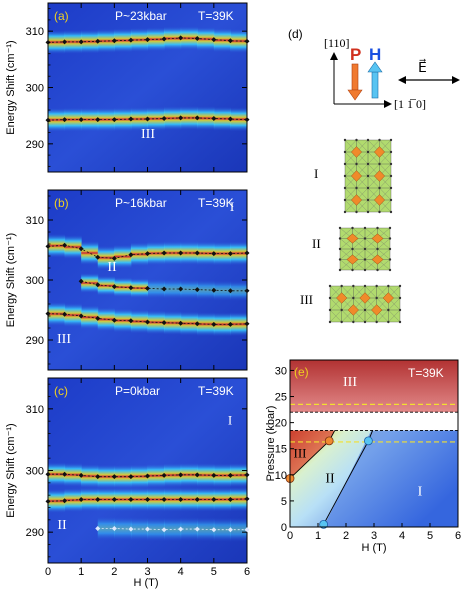 Image resolution: width=463 pixels, height=592 pixels. What do you see at coordinates (61, 391) in the screenshot?
I see `panel-label: (c)` at bounding box center [61, 391].